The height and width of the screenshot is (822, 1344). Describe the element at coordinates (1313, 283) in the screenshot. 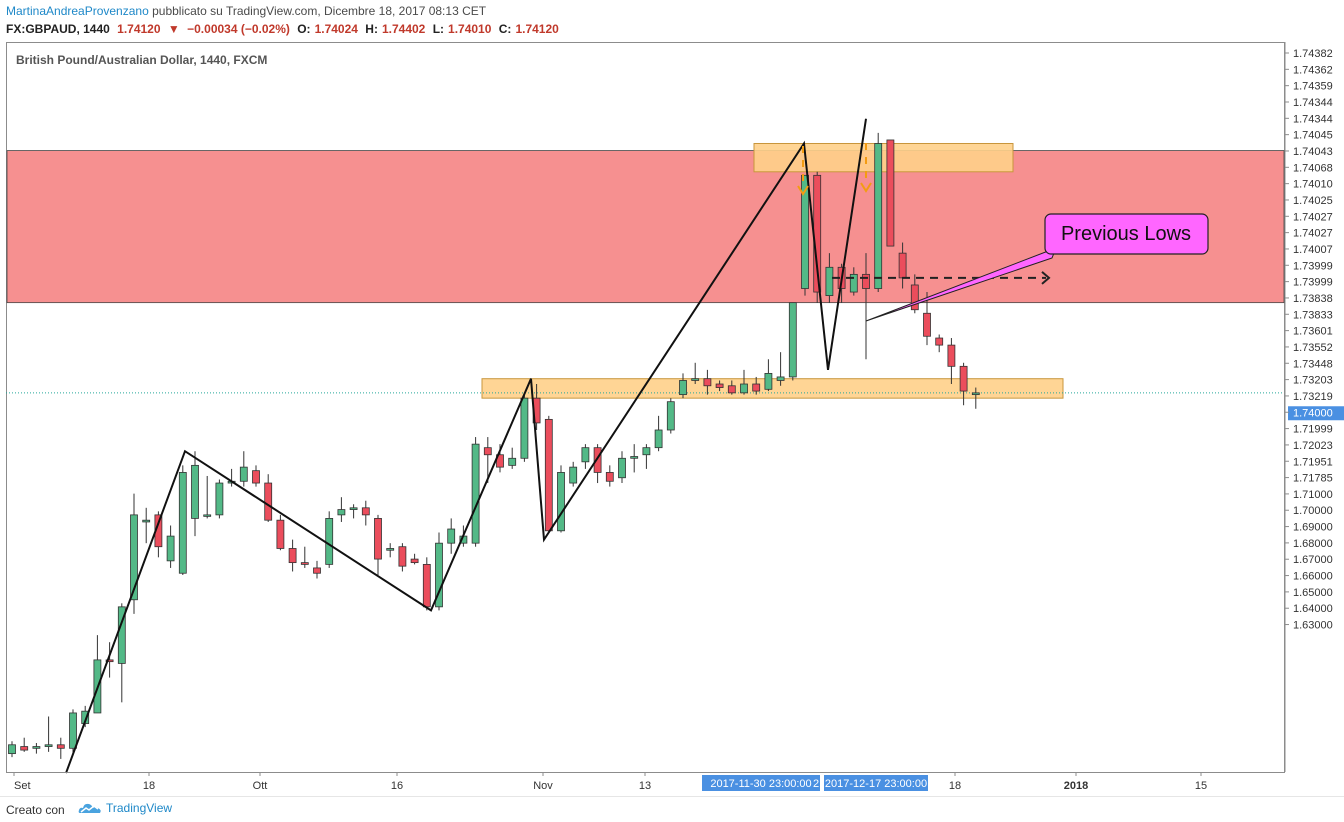

I see `y-tick-label: 1.73999` at that location.